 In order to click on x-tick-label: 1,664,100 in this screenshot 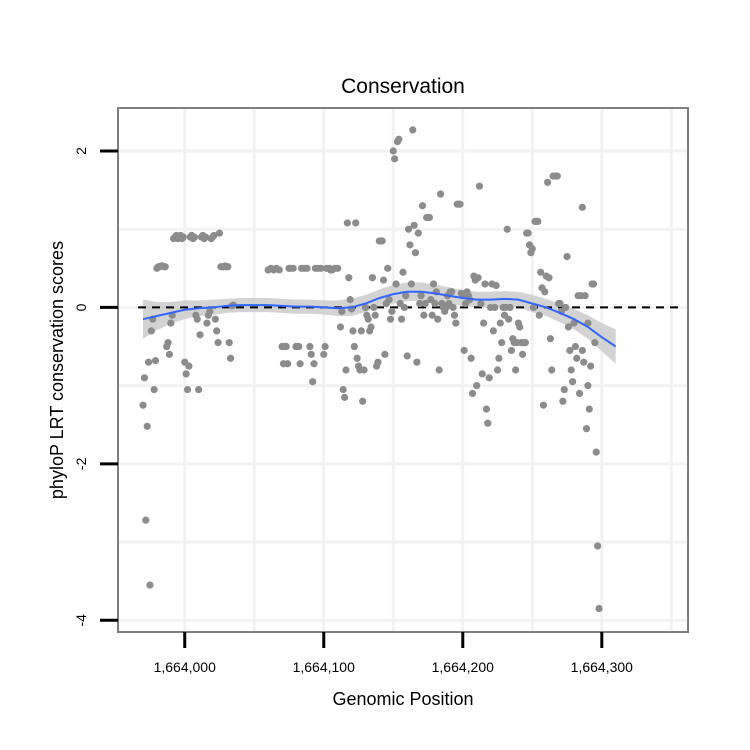, I will do `click(324, 667)`.